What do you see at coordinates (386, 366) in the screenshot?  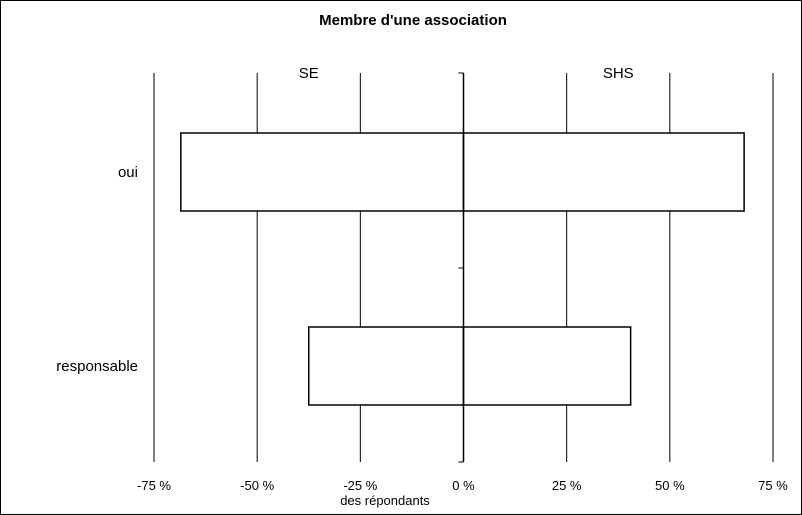 I see `bar-se-responsable` at bounding box center [386, 366].